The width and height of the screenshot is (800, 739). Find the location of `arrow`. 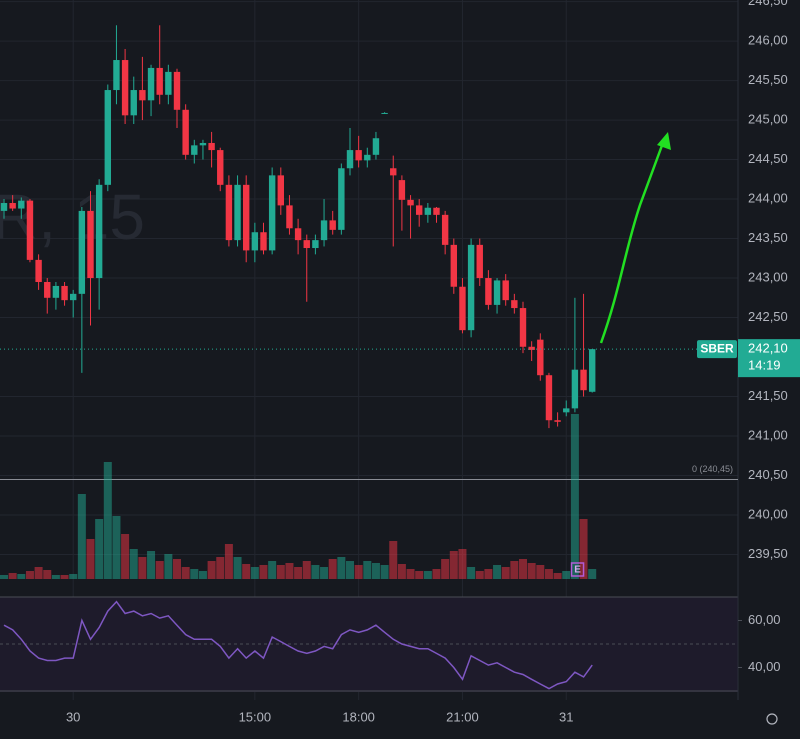

arrow is located at coordinates (632, 241).